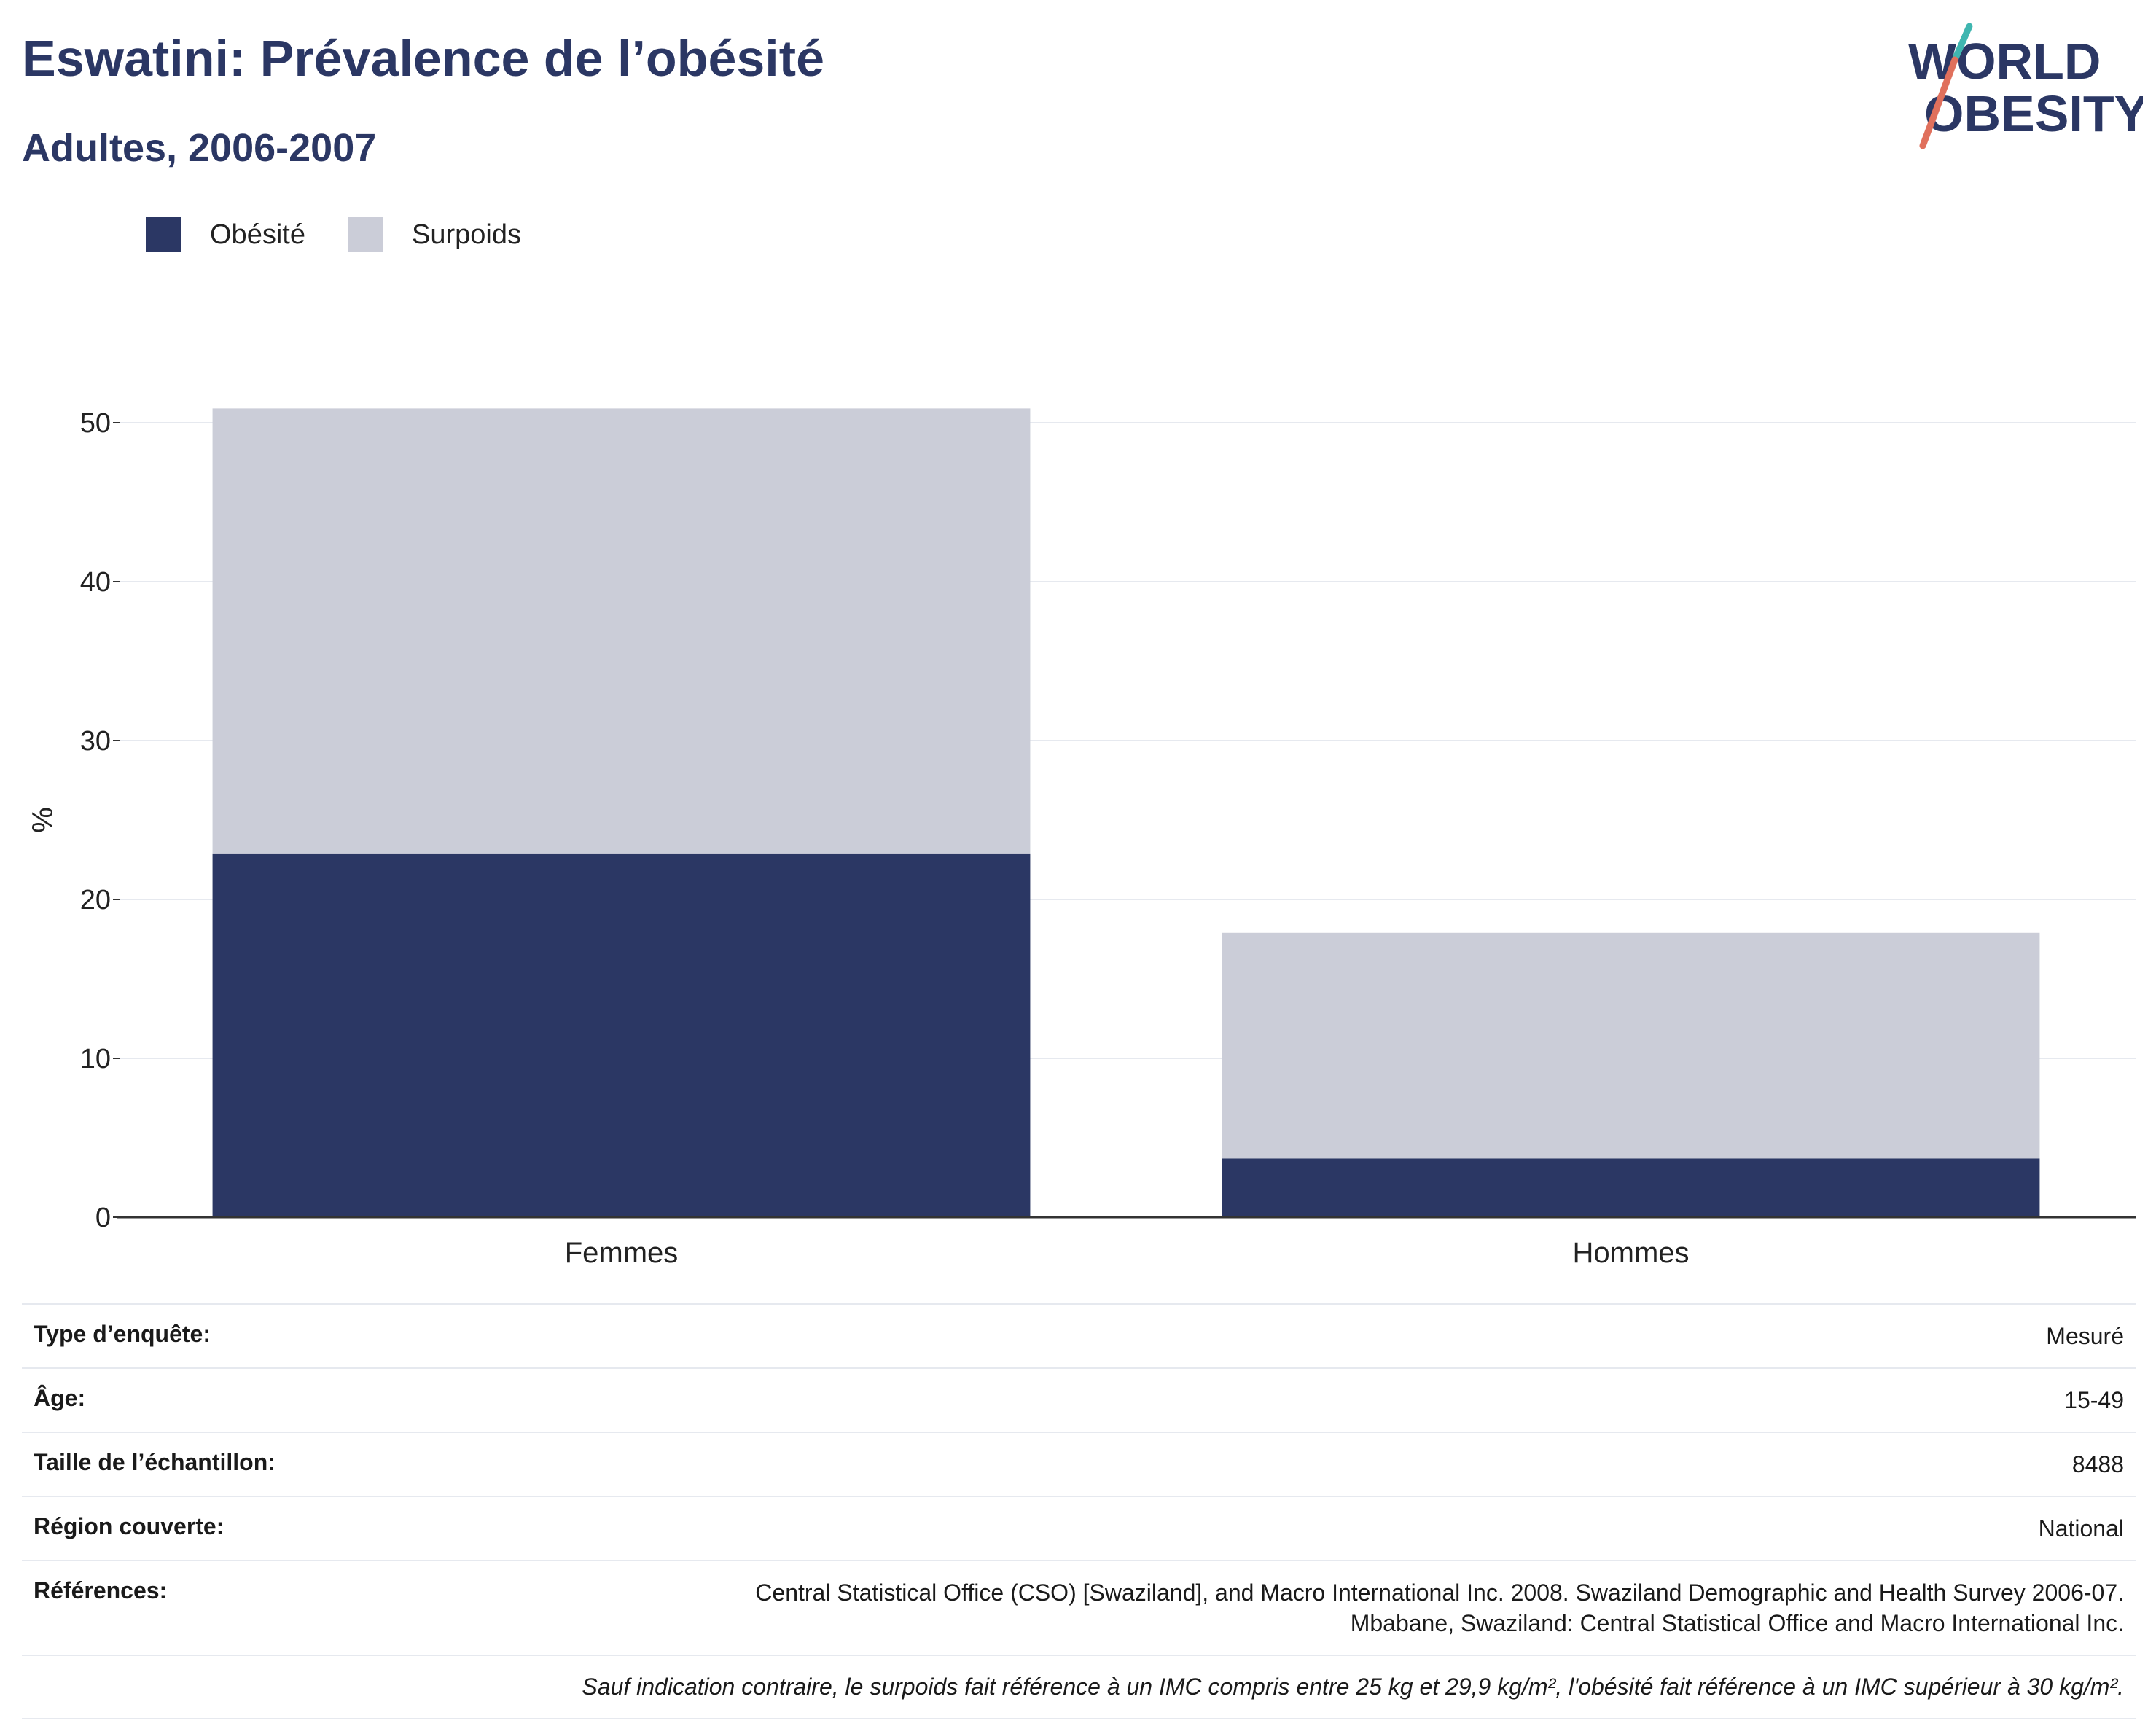 The height and width of the screenshot is (1734, 2156). I want to click on bar-overweight-femmes, so click(621, 631).